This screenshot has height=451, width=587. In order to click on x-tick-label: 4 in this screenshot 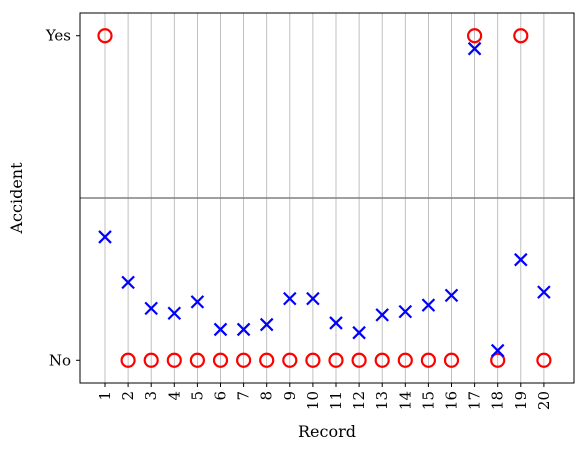, I will do `click(174, 396)`.